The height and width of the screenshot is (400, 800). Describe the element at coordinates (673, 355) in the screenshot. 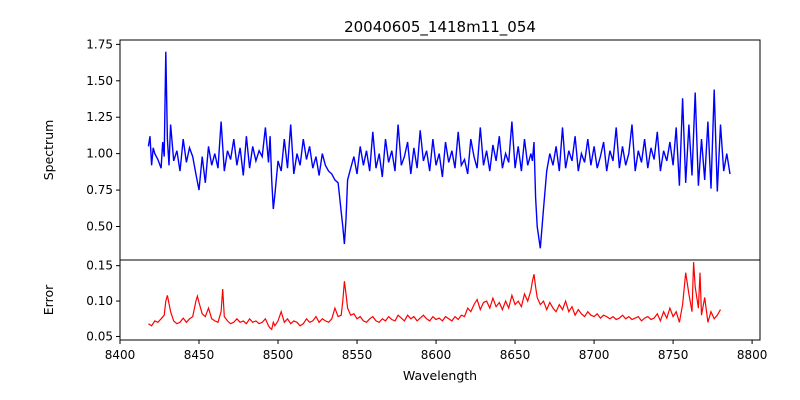

I see `x-tick-label: 8750` at that location.